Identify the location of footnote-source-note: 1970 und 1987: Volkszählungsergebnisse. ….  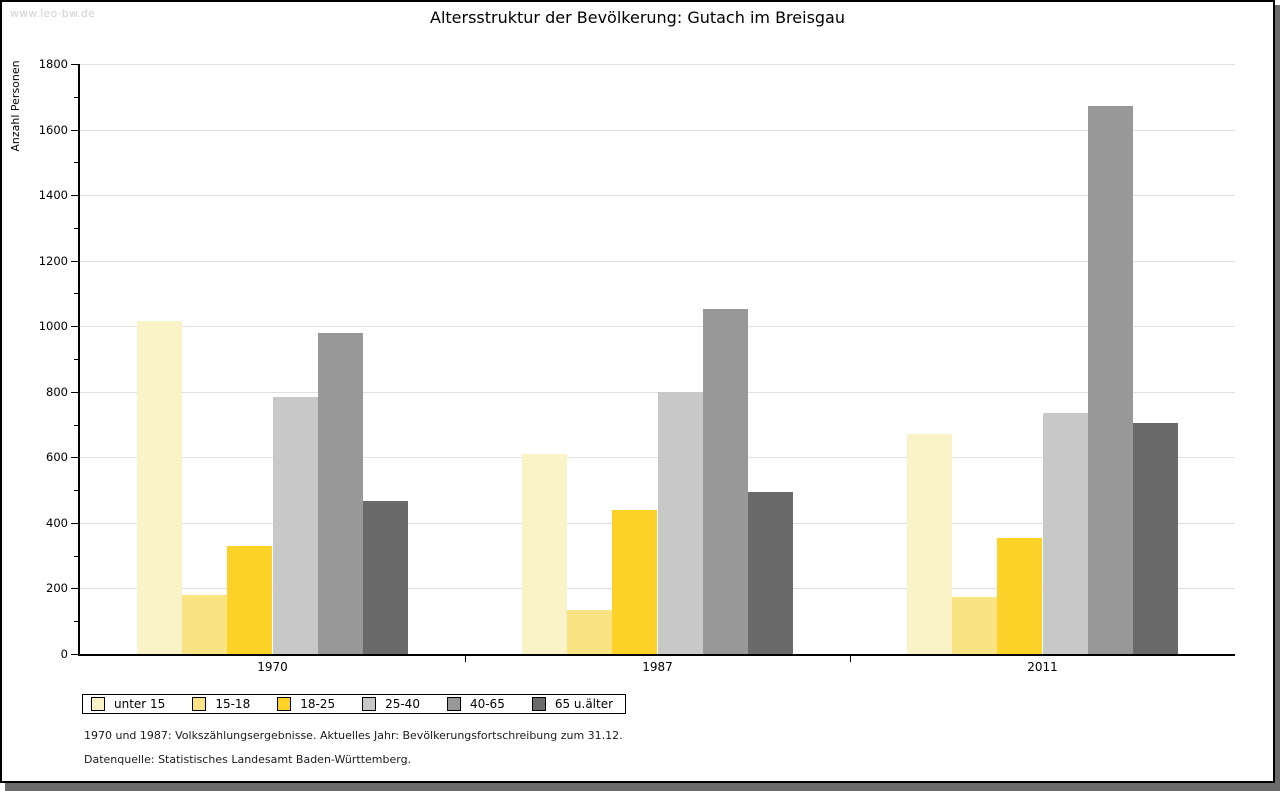
(353, 735).